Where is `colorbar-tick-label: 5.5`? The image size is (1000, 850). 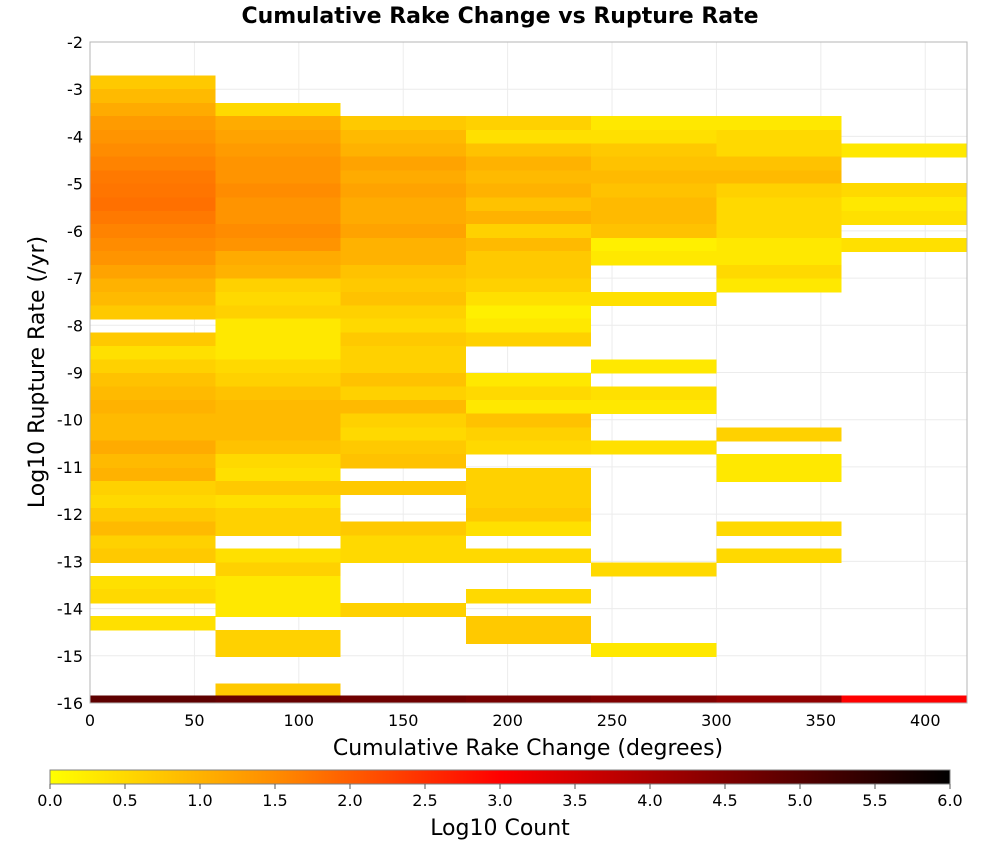 colorbar-tick-label: 5.5 is located at coordinates (874, 800).